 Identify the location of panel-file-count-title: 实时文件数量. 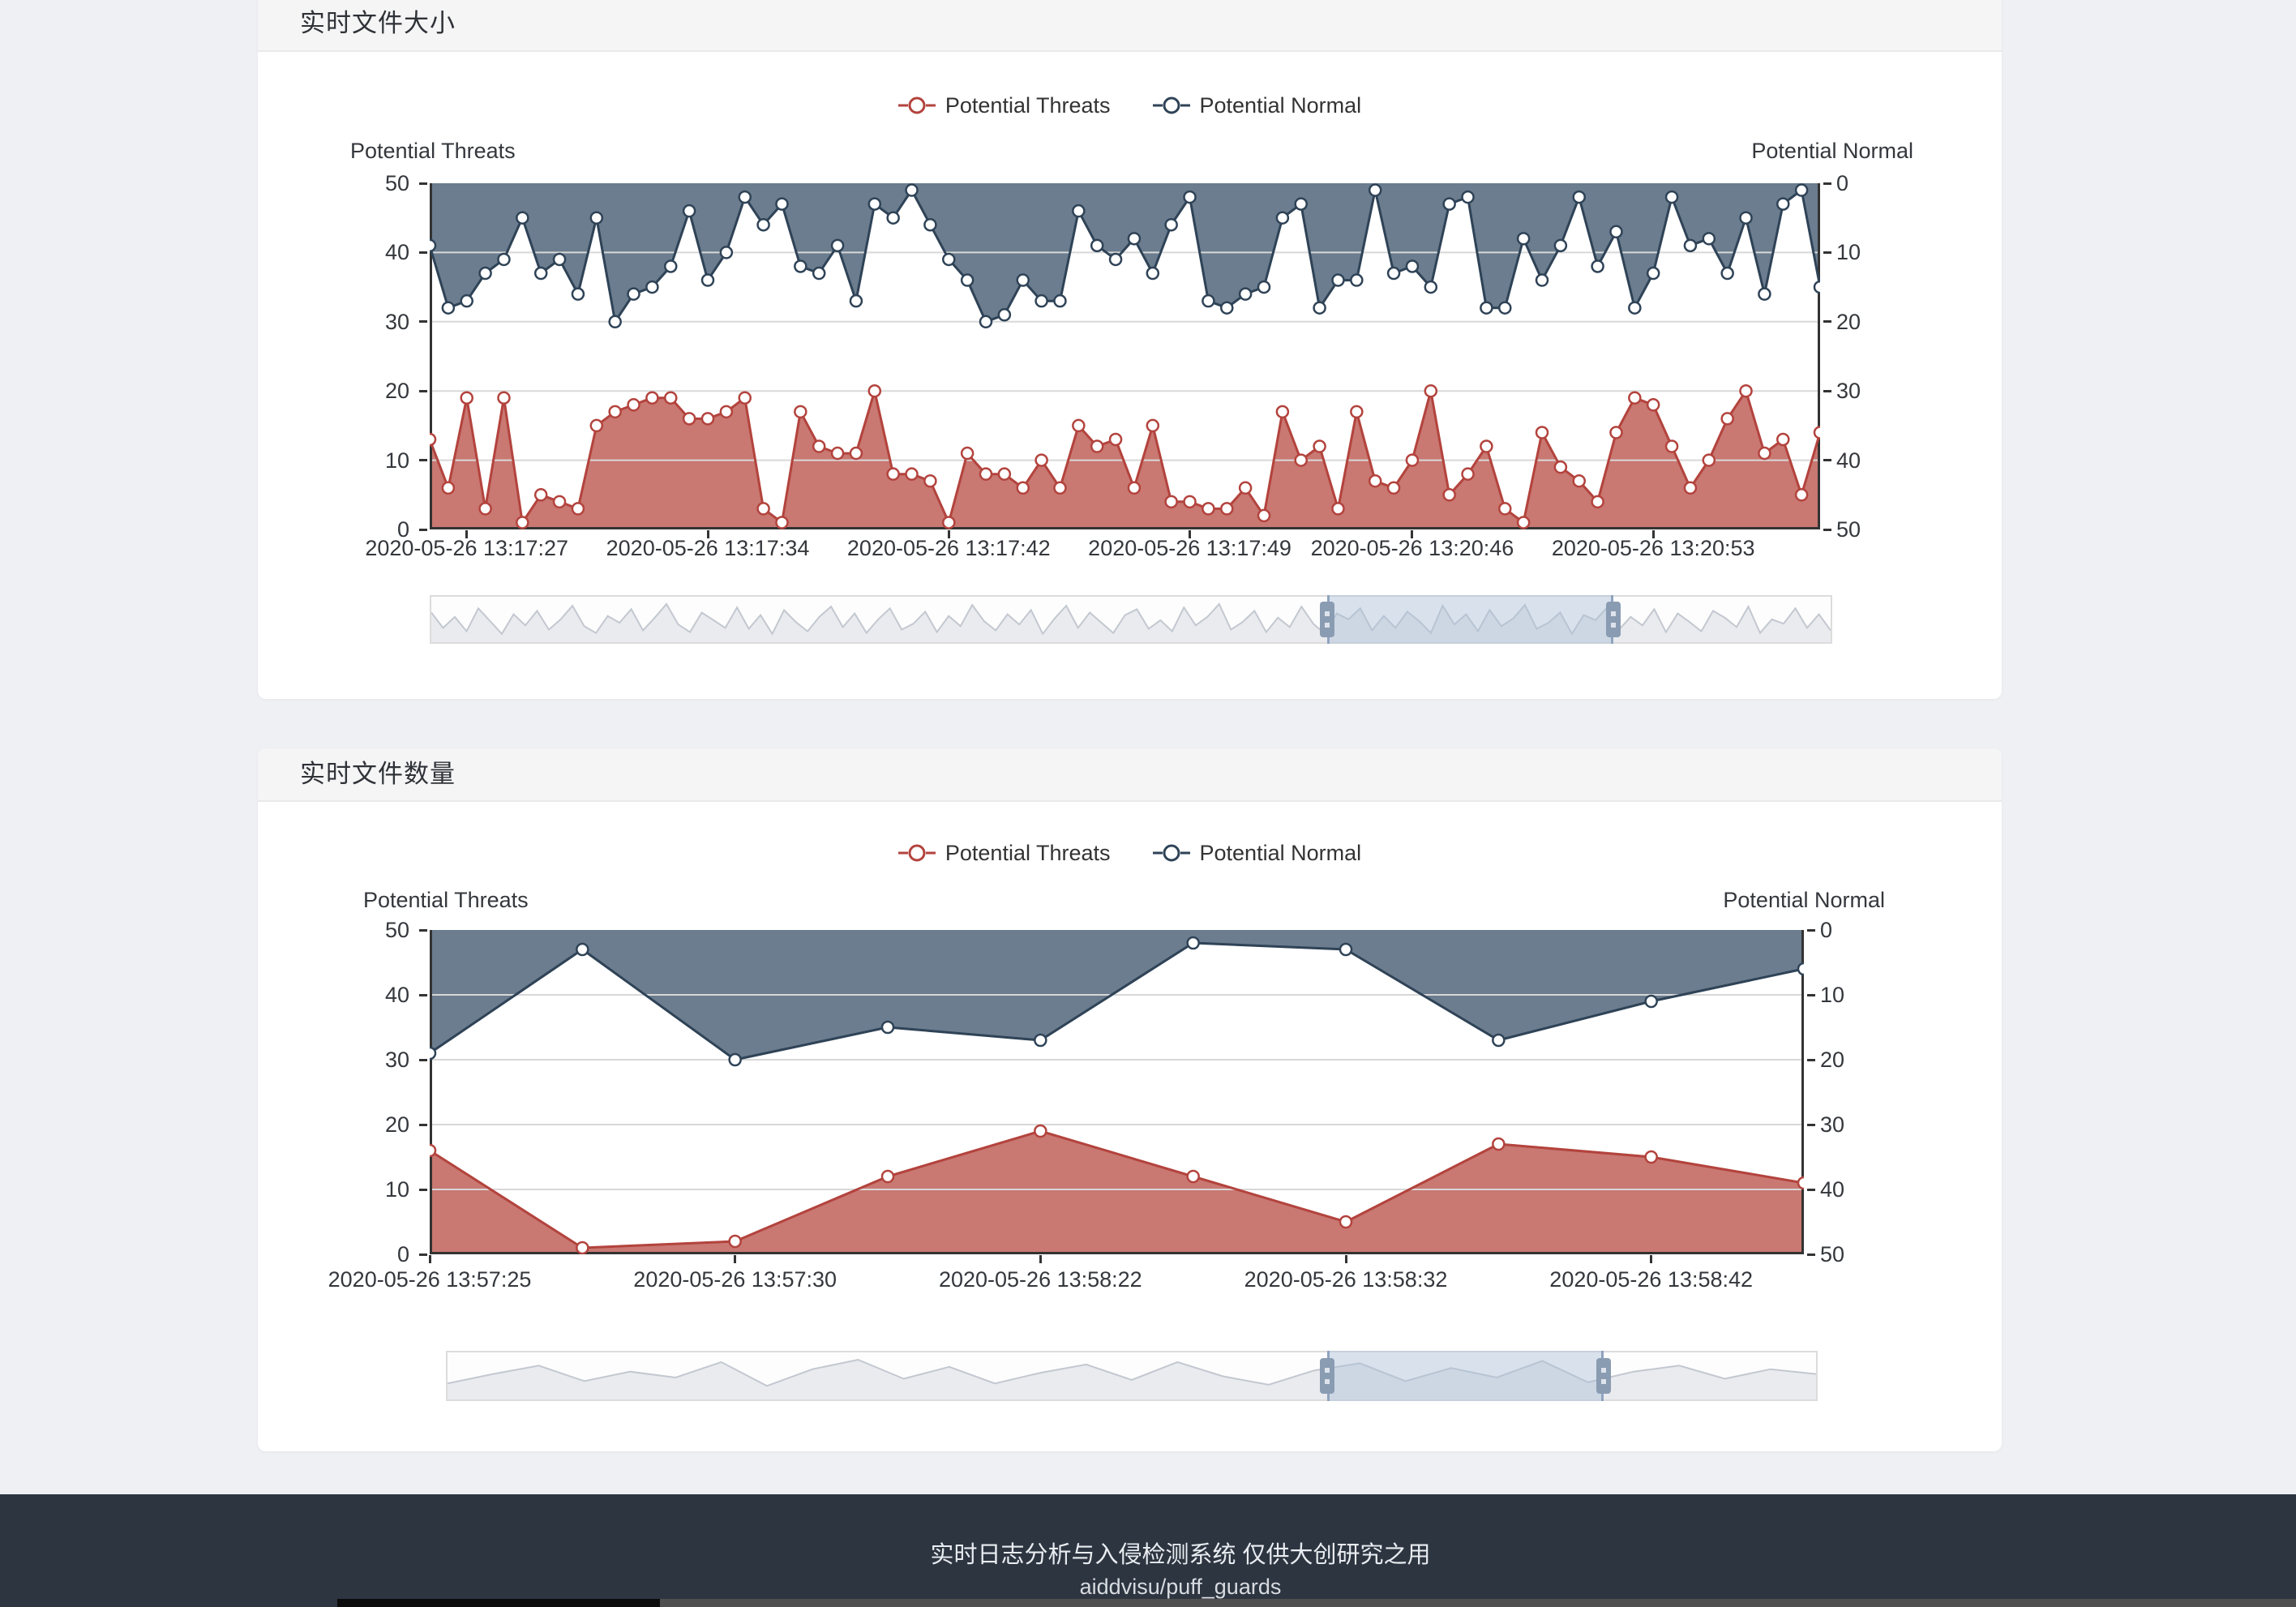
(378, 774).